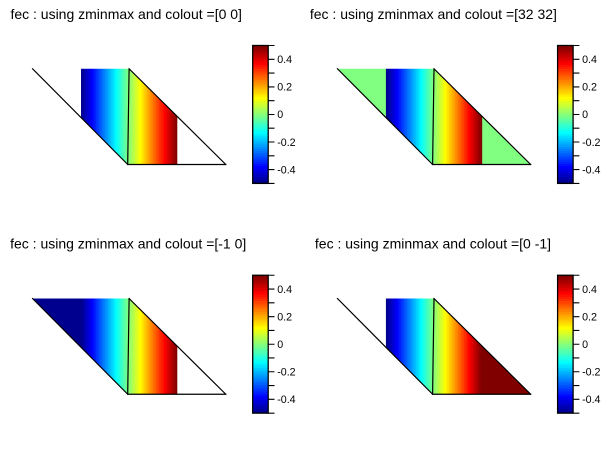 The image size is (610, 460). What do you see at coordinates (433, 14) in the screenshot?
I see `svg-text:fec : using zminmax and colout: fec : using zminmax and colout =[32 32]` at bounding box center [433, 14].